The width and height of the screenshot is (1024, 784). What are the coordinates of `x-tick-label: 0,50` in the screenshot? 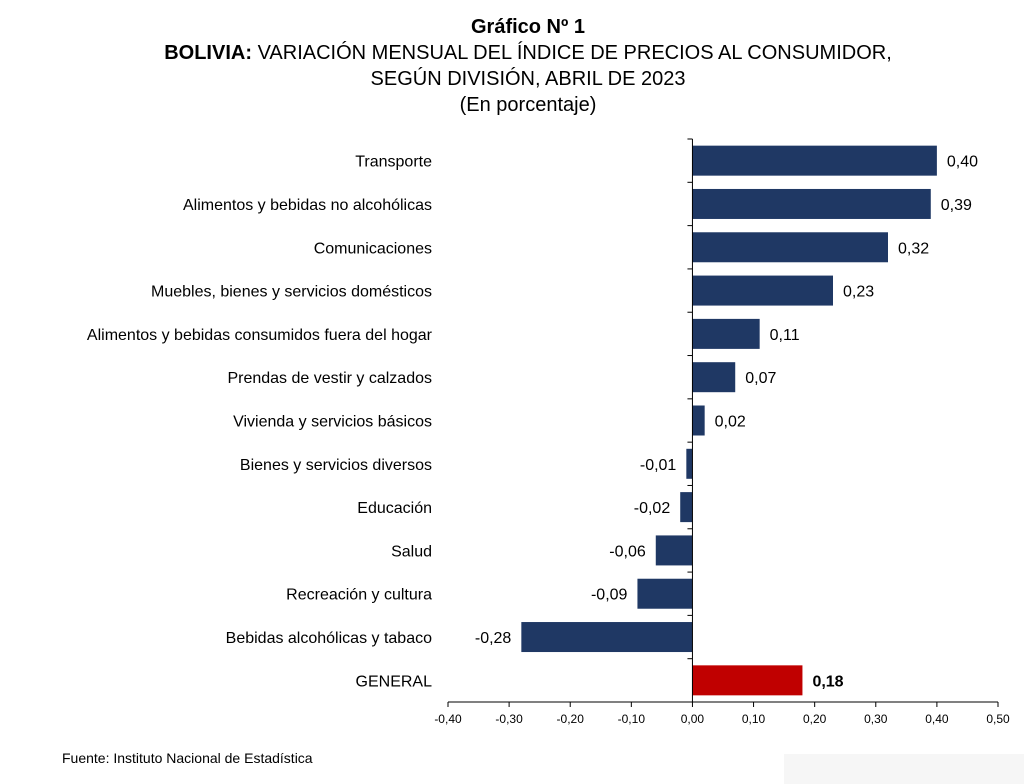 It's located at (998, 719).